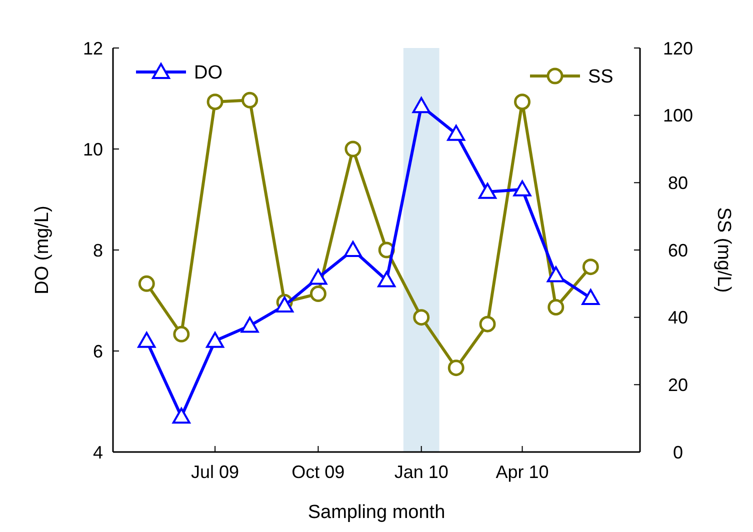  Describe the element at coordinates (97, 351) in the screenshot. I see `y-tick-label: 6` at that location.